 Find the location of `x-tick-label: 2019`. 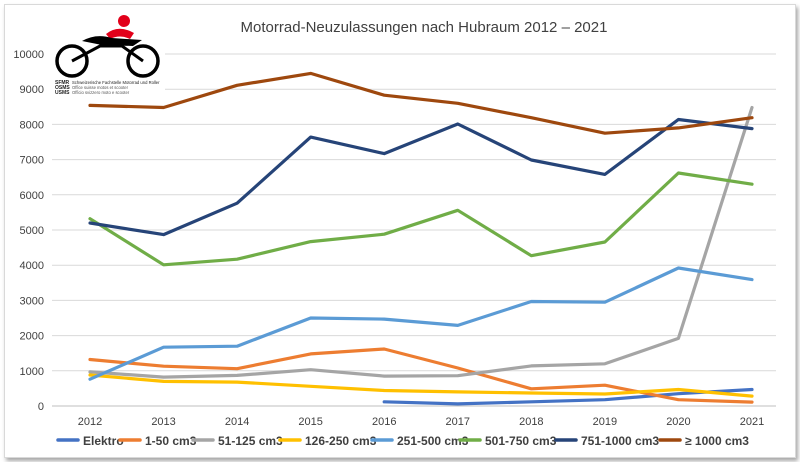

x-tick-label: 2019 is located at coordinates (605, 422).